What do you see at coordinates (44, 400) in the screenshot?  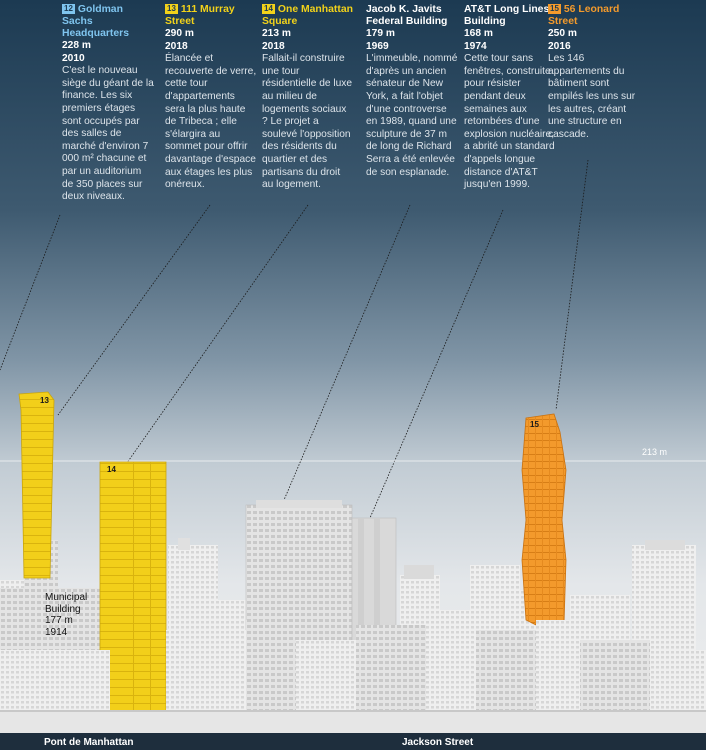 I see `tower-label-13: 13` at bounding box center [44, 400].